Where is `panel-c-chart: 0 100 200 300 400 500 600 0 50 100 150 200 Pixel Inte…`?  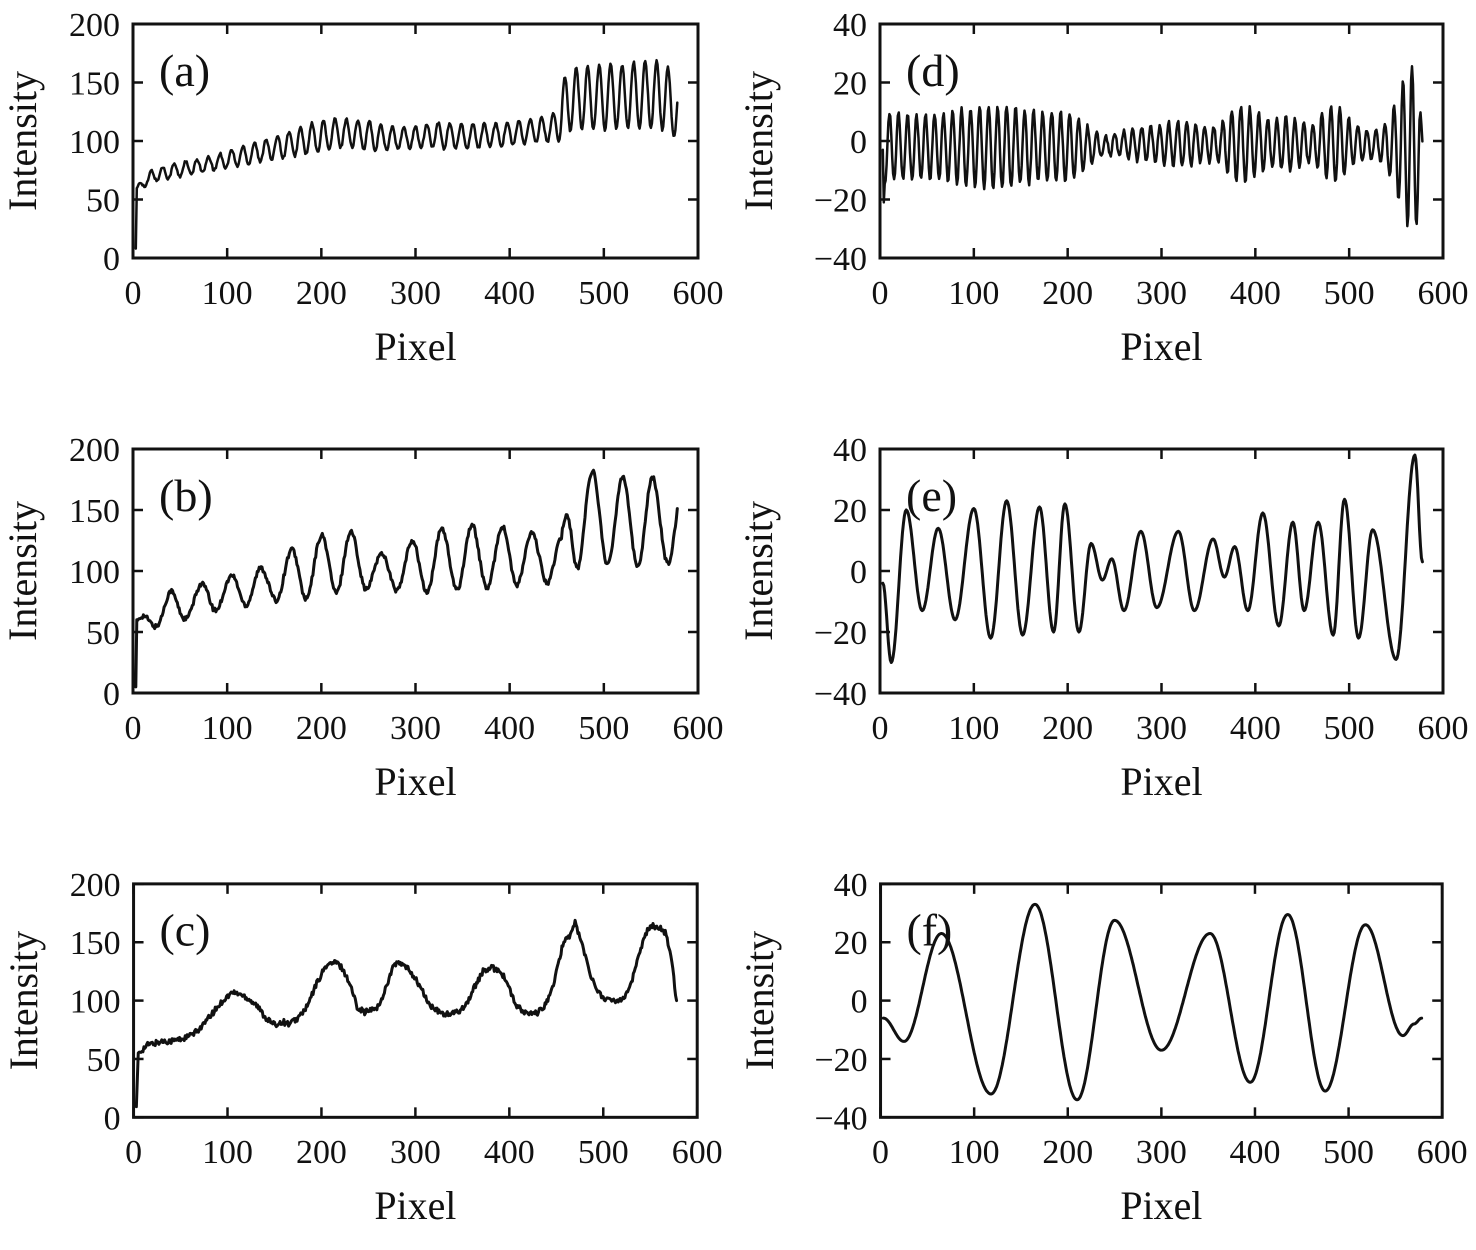 panel-c-chart: 0 100 200 300 400 500 600 0 50 100 150 200 Pixel Inte… is located at coordinates (362, 1047).